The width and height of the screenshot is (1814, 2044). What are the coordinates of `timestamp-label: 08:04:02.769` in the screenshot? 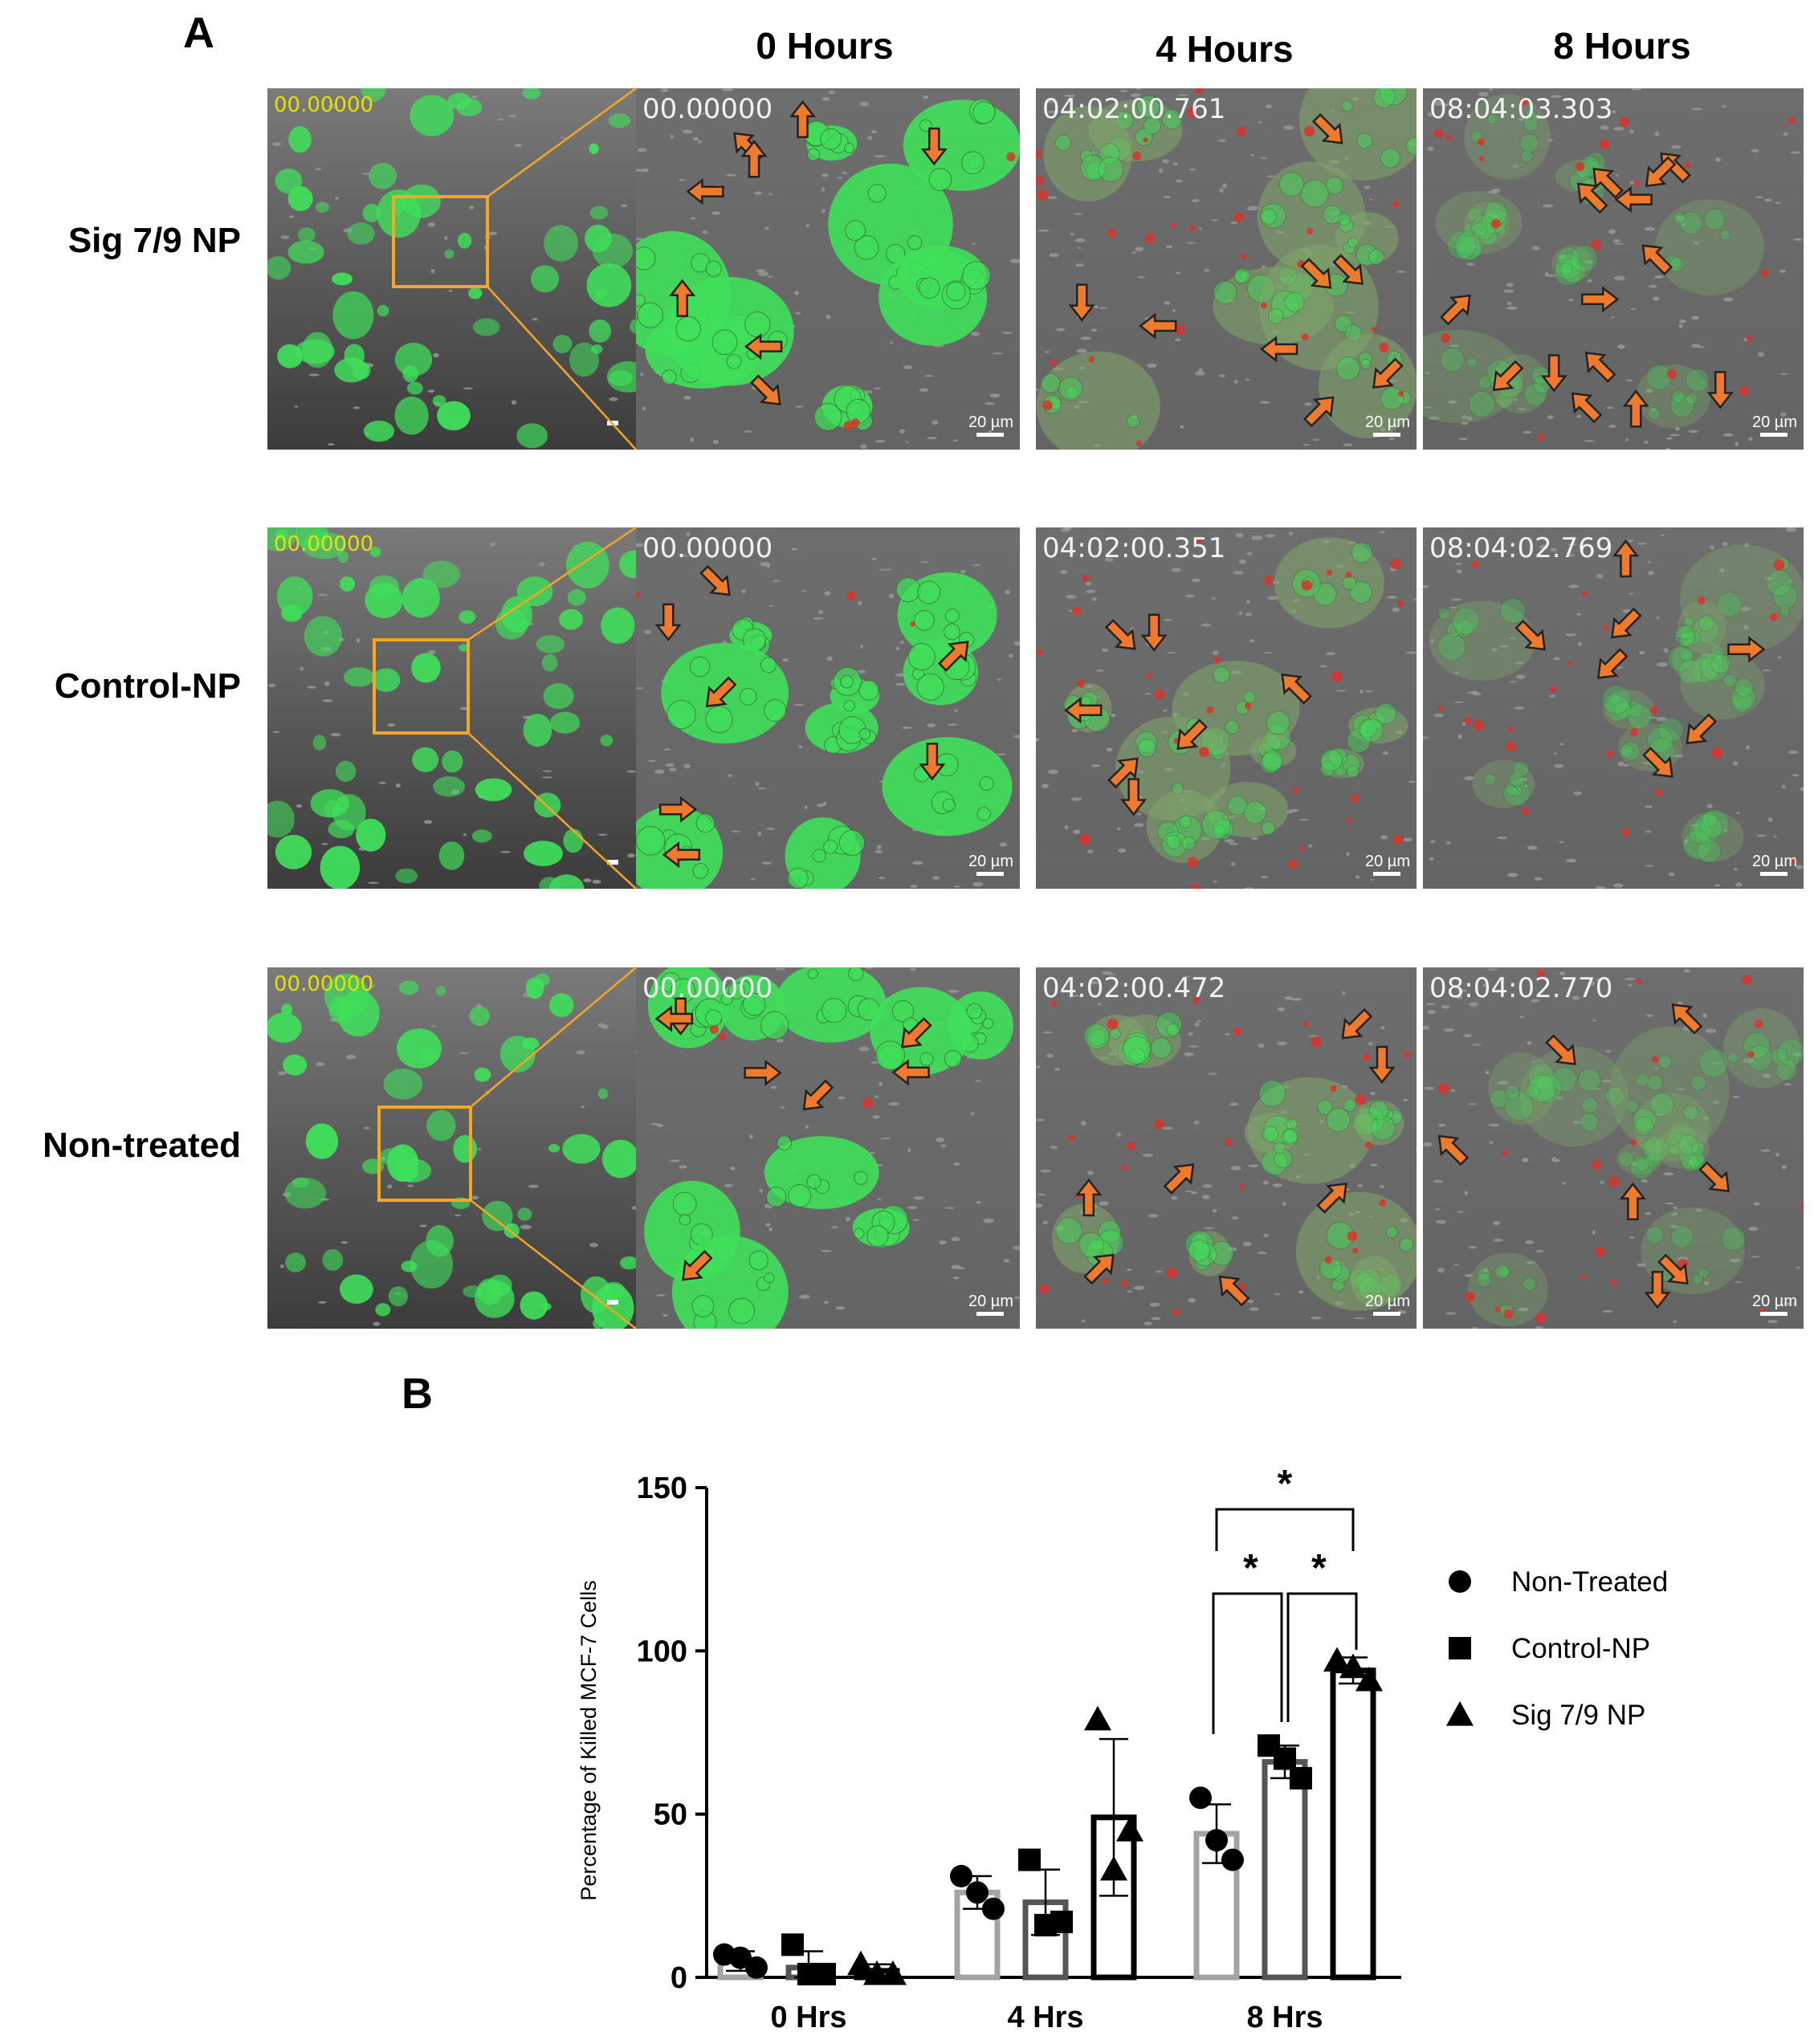 It's located at (1521, 548).